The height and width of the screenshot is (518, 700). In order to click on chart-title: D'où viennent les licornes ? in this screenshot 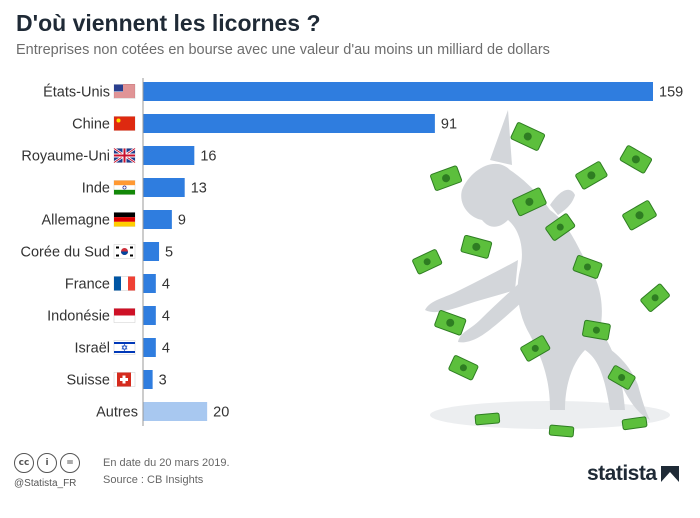, I will do `click(168, 23)`.